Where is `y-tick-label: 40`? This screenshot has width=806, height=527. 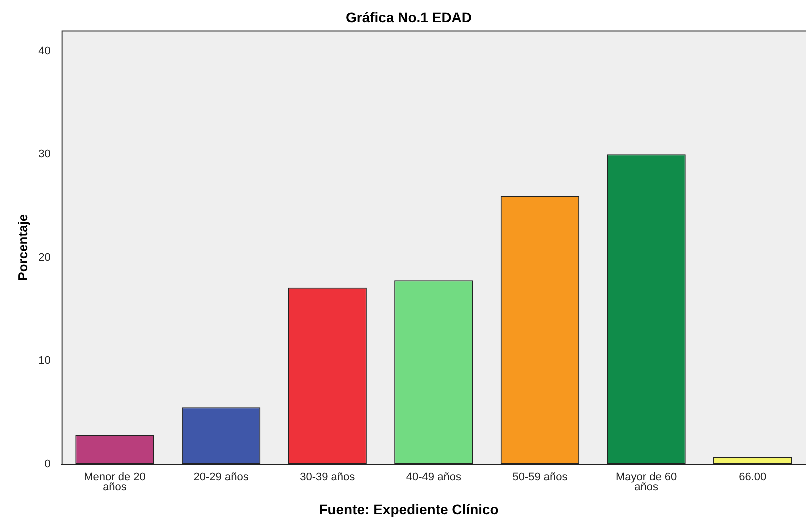
y-tick-label: 40 is located at coordinates (44, 51).